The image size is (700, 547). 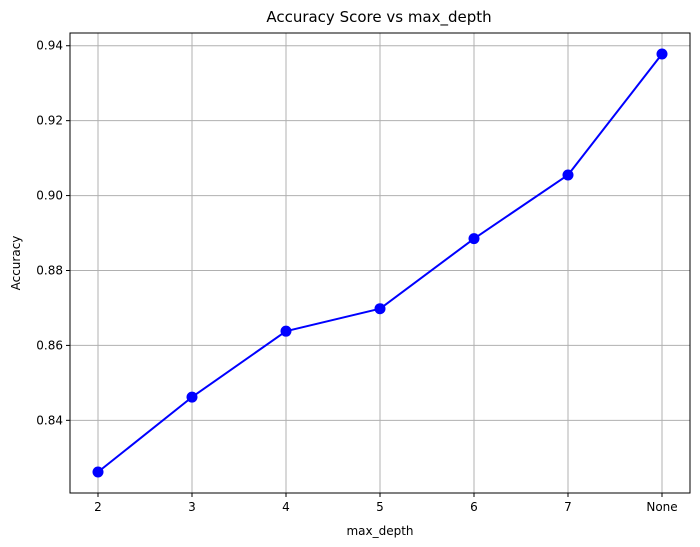 What do you see at coordinates (98, 507) in the screenshot?
I see `x-tick-label: 2` at bounding box center [98, 507].